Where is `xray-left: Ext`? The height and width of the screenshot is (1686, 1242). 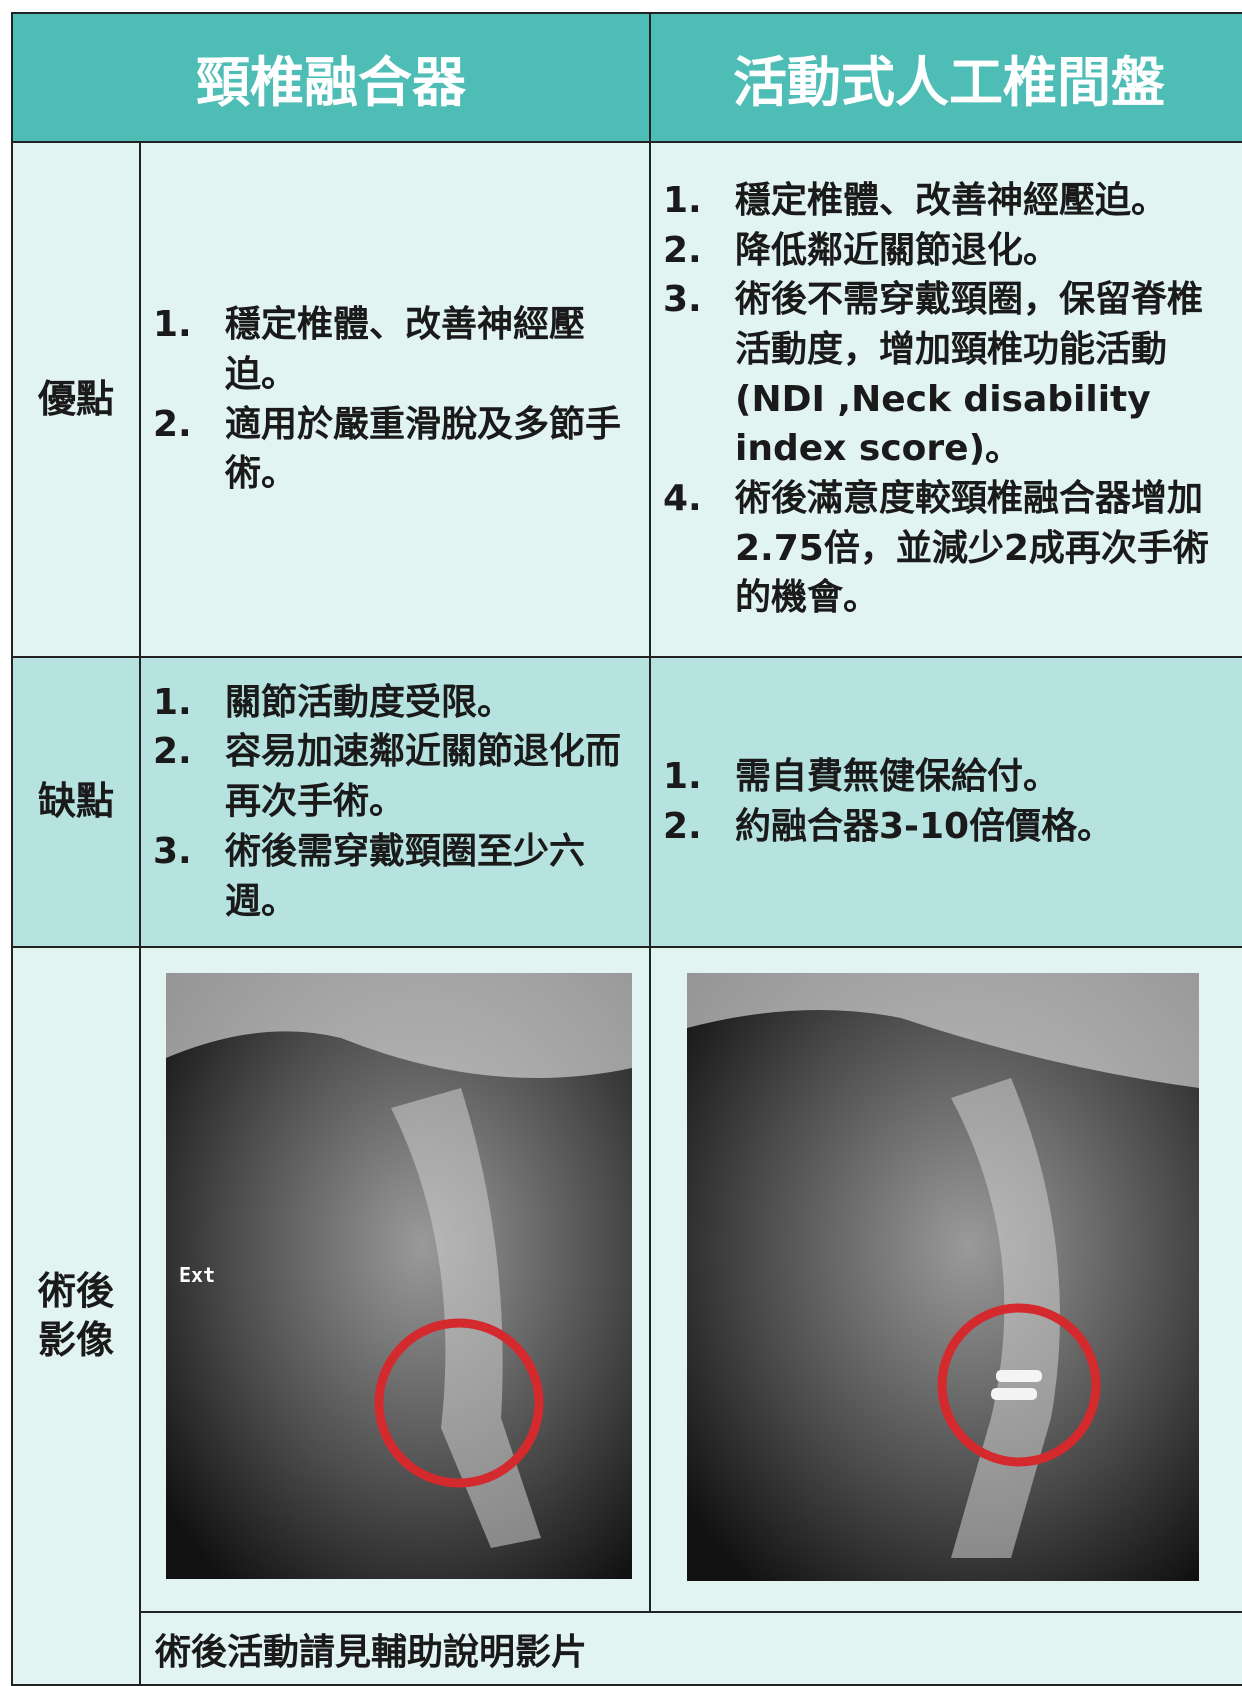
xray-left: Ext is located at coordinates (399, 1276).